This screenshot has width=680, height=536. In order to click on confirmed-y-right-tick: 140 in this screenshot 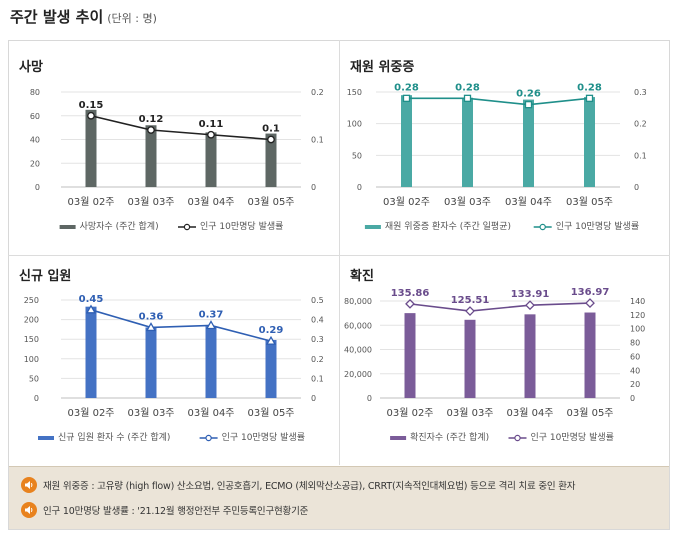, I will do `click(637, 301)`.